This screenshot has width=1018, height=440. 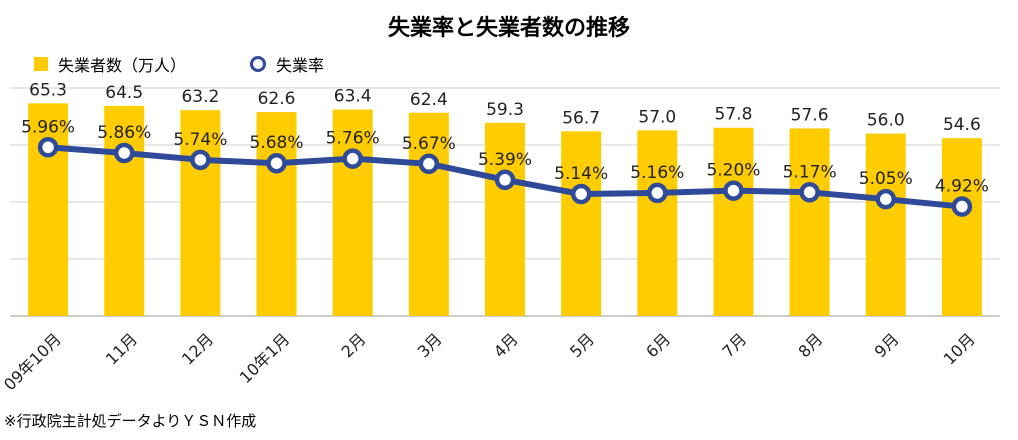 What do you see at coordinates (657, 117) in the screenshot?
I see `bar-value-label: 57.0` at bounding box center [657, 117].